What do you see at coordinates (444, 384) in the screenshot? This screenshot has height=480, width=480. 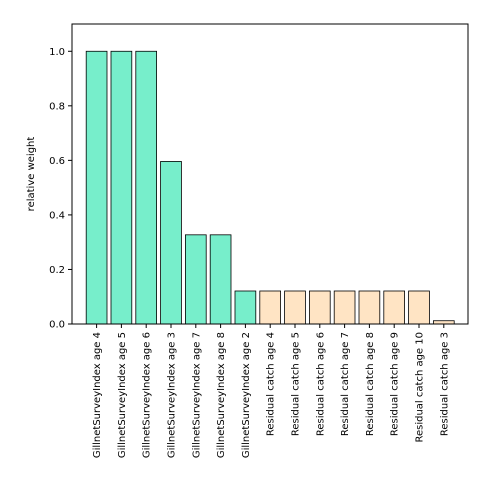 I see `x-tick-label: Residual catch age 3` at bounding box center [444, 384].